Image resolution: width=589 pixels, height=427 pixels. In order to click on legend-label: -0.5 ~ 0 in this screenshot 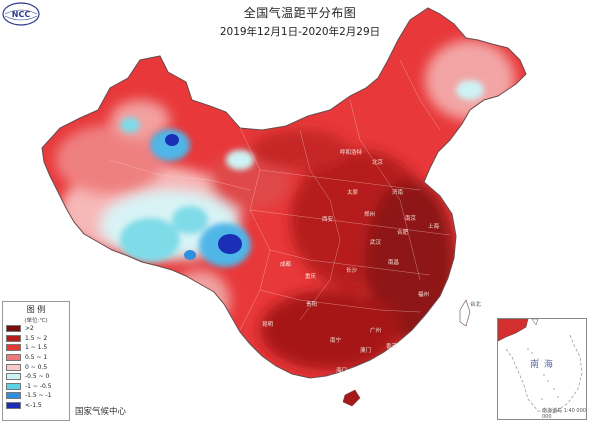, I will do `click(37, 377)`.